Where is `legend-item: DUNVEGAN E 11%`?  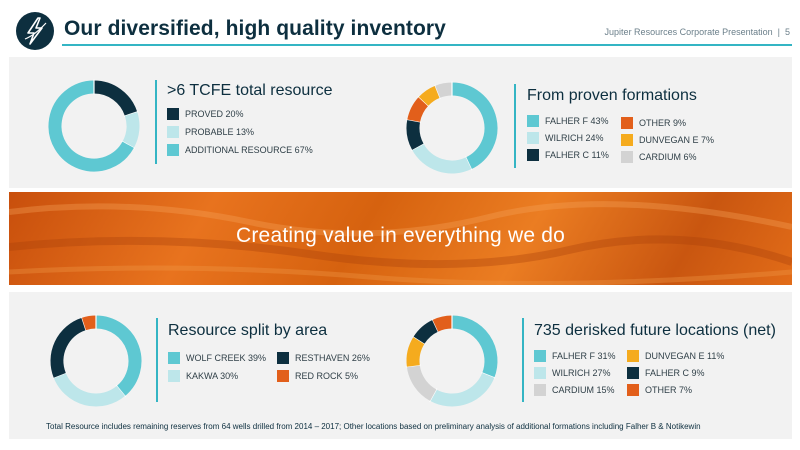 legend-item: DUNVEGAN E 11% is located at coordinates (675, 356).